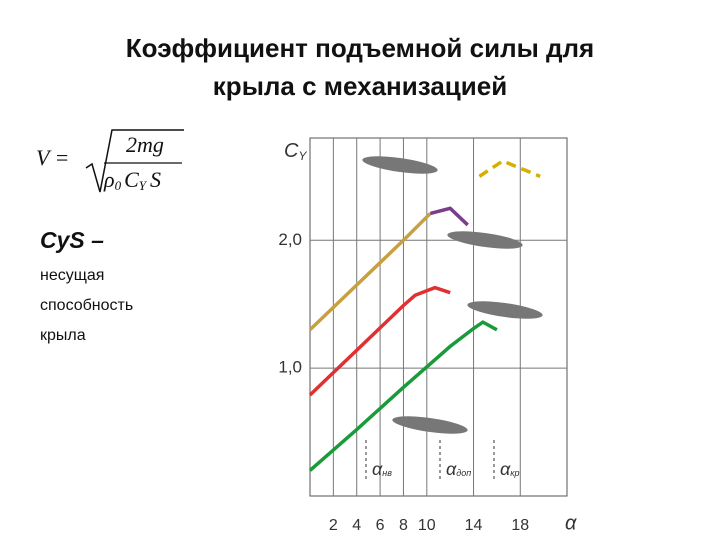  I want to click on x-tick-label: 6, so click(380, 525).